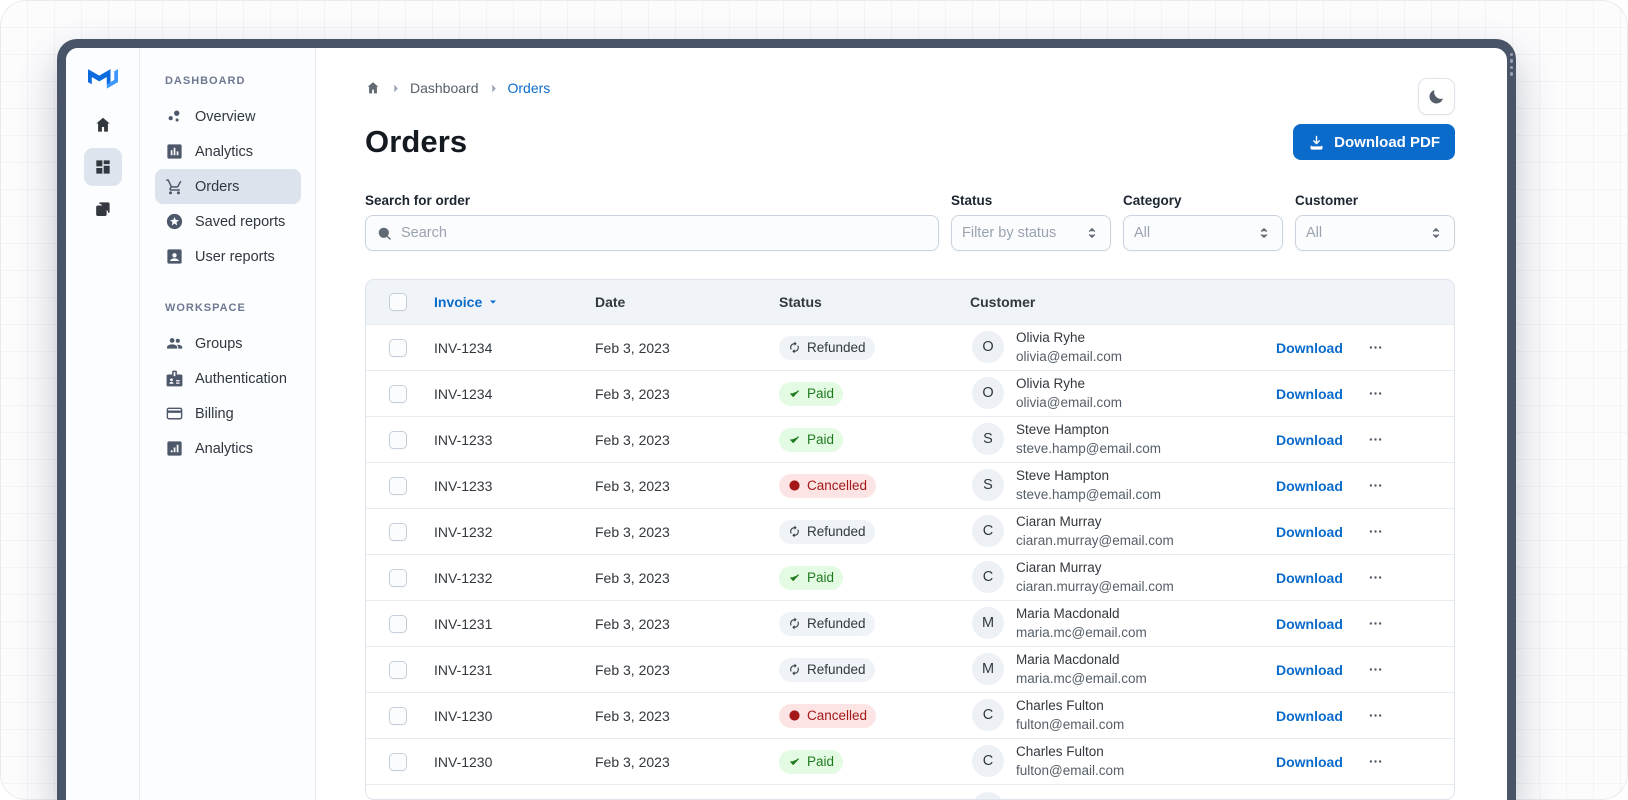 Image resolution: width=1628 pixels, height=800 pixels. I want to click on sidebar-item-authentication: Authentication, so click(228, 378).